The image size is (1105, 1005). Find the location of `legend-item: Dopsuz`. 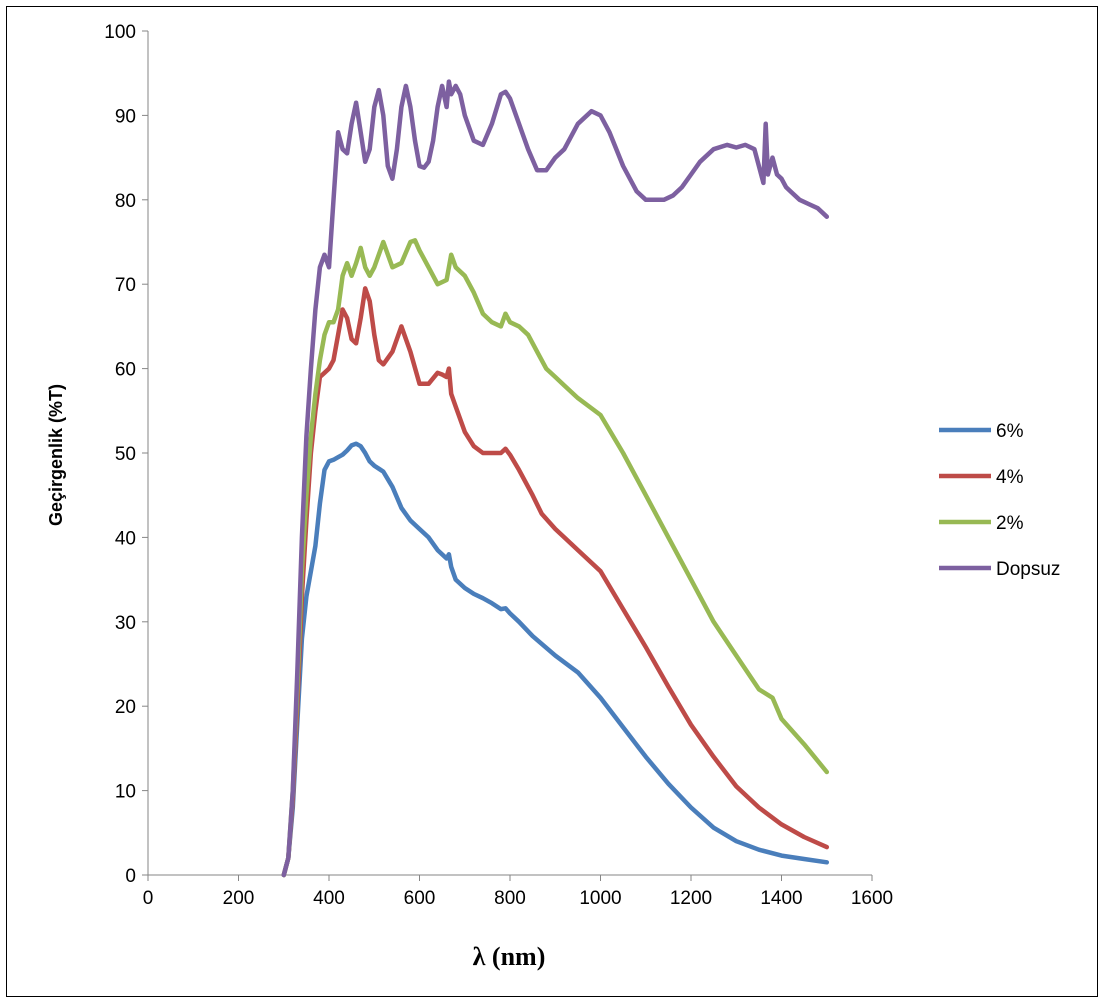

legend-item: Dopsuz is located at coordinates (999, 569).